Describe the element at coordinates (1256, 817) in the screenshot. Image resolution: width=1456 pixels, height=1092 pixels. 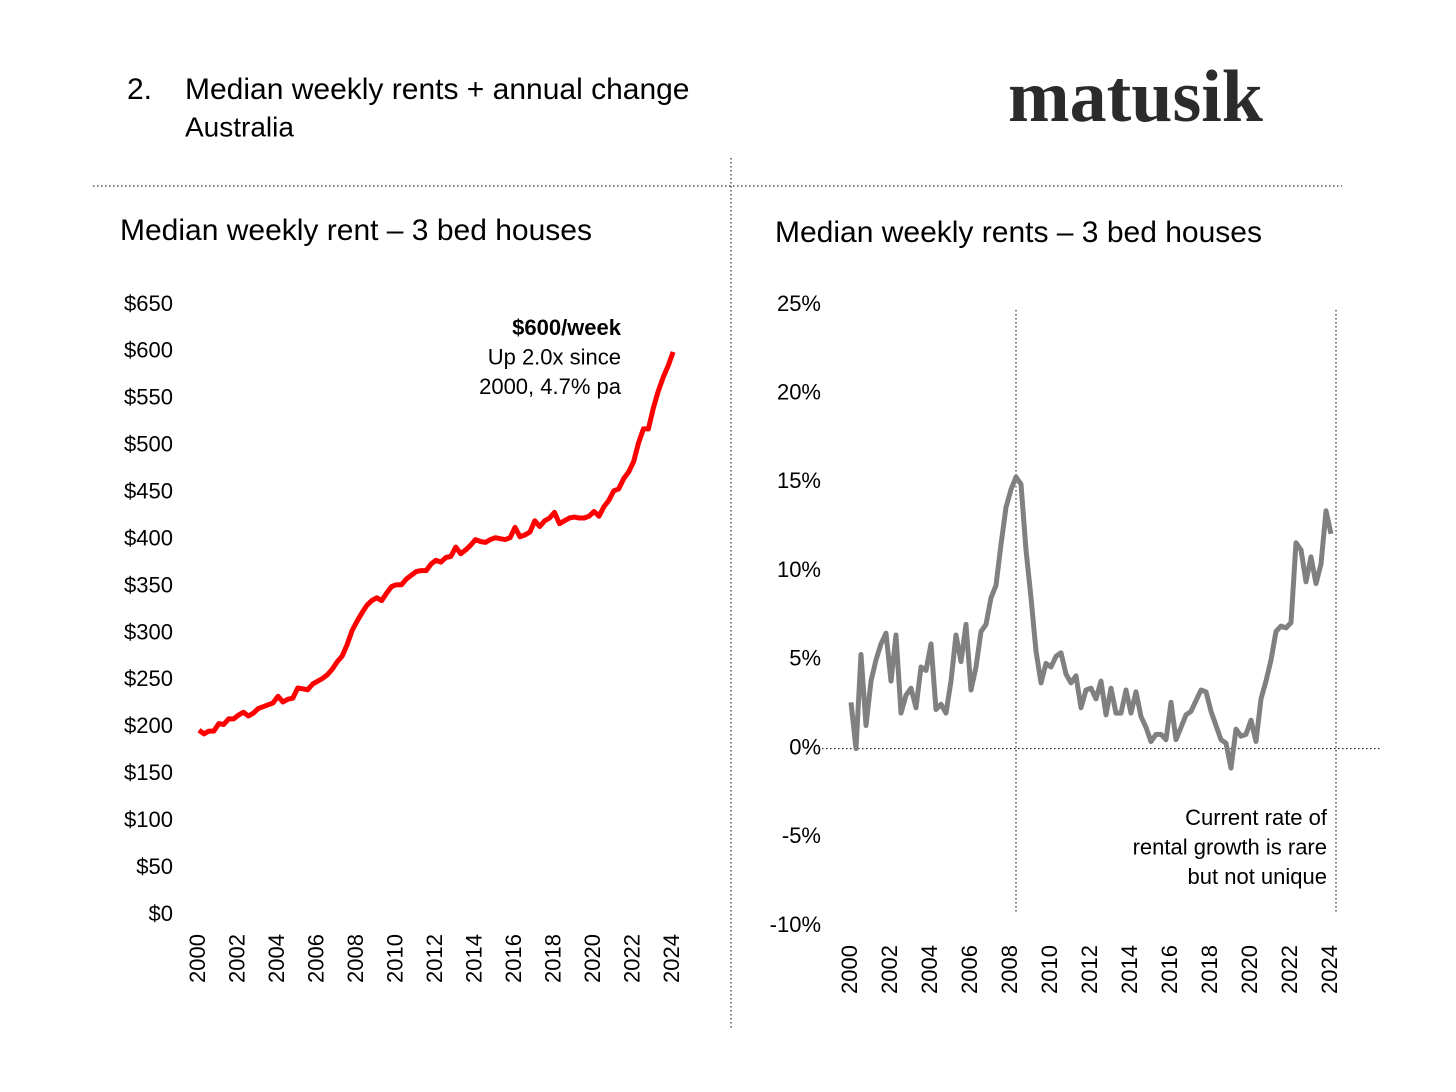
I see `annotation: Current rate of` at that location.